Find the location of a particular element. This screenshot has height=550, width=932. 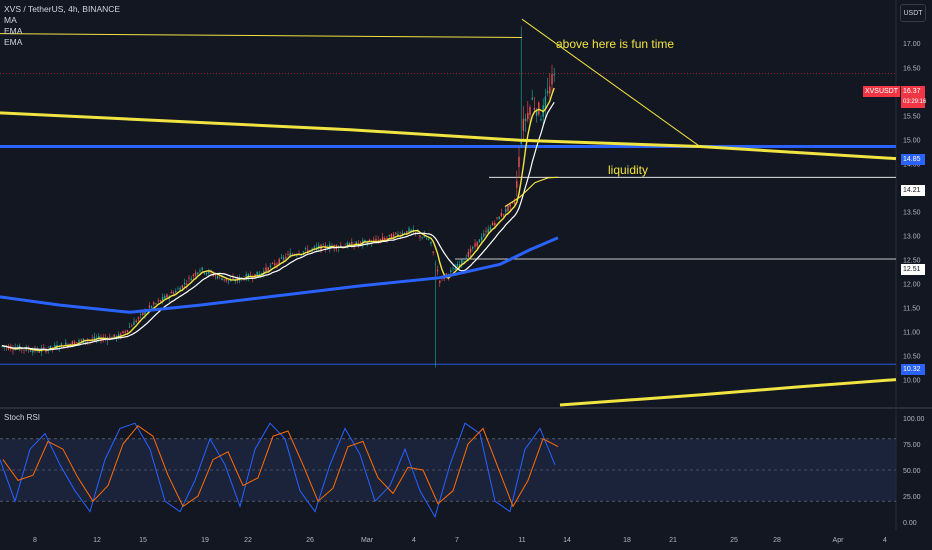

rsi-tick-label: 0.00 is located at coordinates (910, 523).